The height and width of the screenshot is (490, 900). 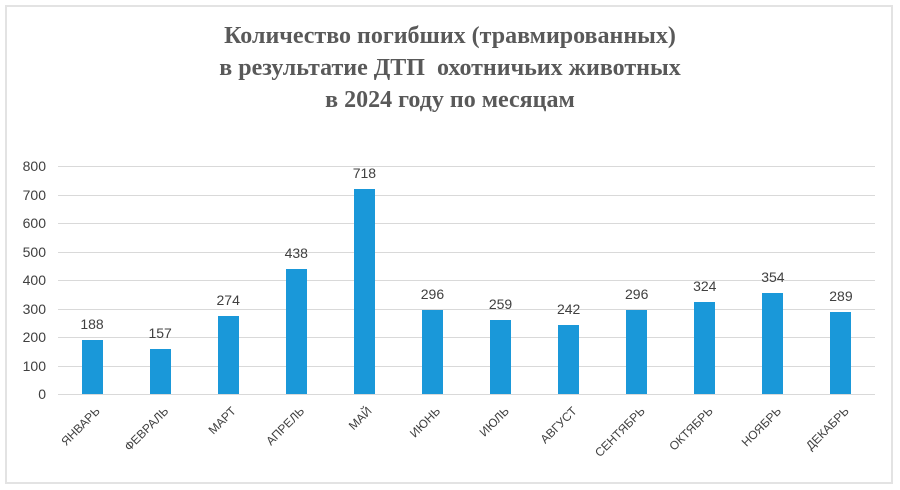 What do you see at coordinates (34, 194) in the screenshot?
I see `y-tick-label: 700` at bounding box center [34, 194].